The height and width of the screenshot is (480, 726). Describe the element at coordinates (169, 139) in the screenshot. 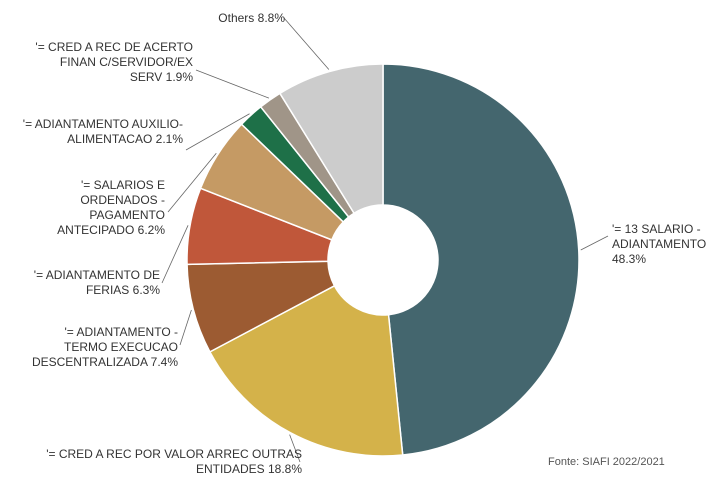

I see `value-label: 2.1%` at that location.